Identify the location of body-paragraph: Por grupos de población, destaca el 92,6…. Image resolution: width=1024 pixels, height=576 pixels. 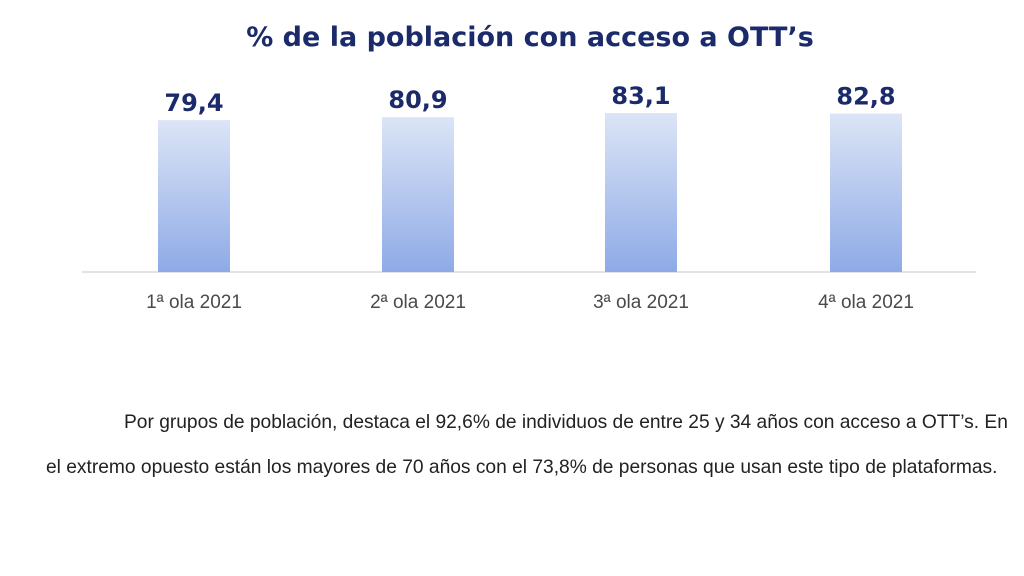
(527, 445).